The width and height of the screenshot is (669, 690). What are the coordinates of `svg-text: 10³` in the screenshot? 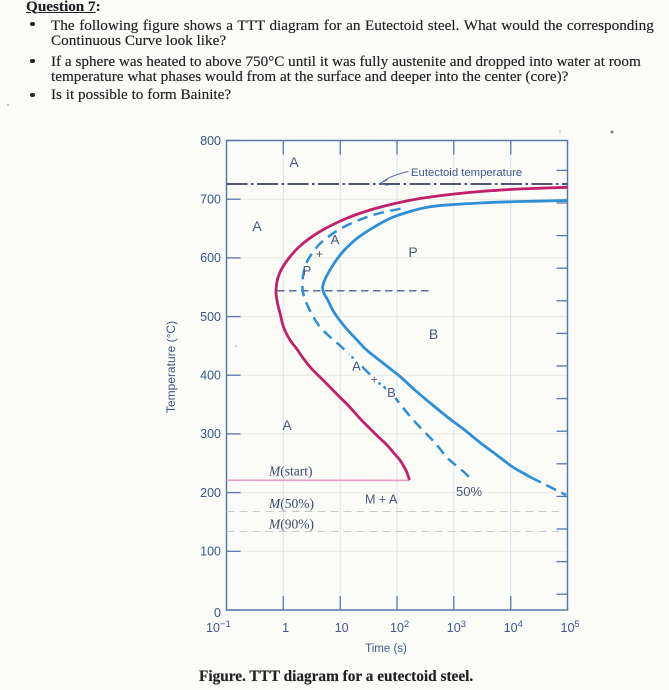 It's located at (456, 627).